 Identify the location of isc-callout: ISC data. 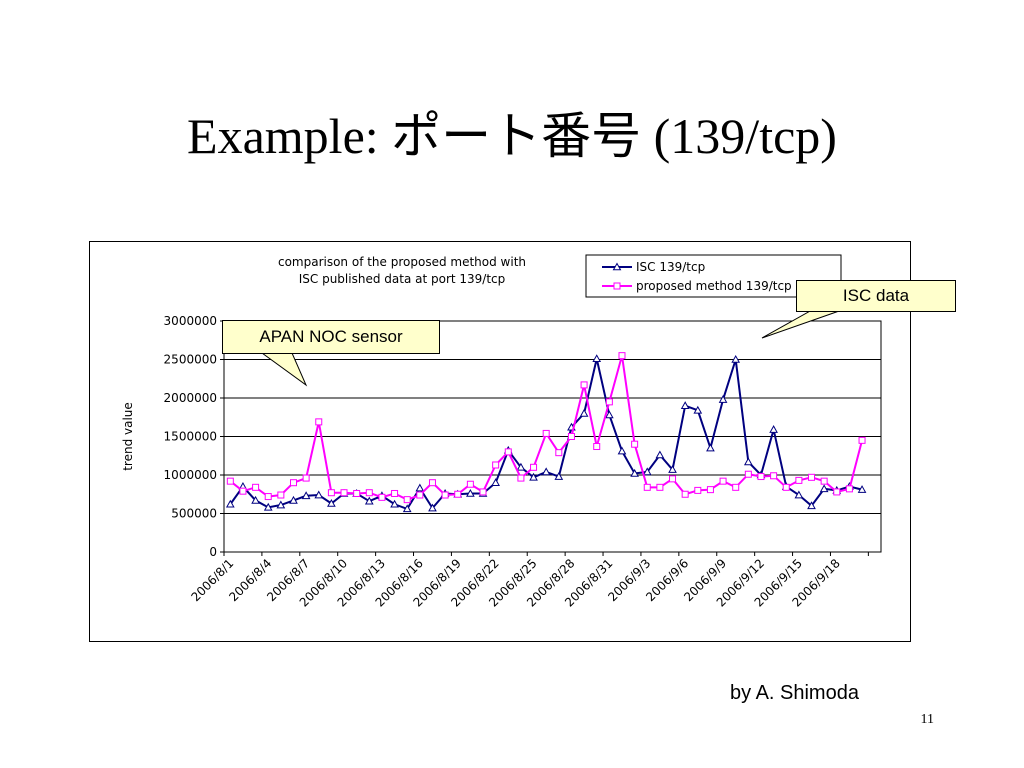
(876, 296).